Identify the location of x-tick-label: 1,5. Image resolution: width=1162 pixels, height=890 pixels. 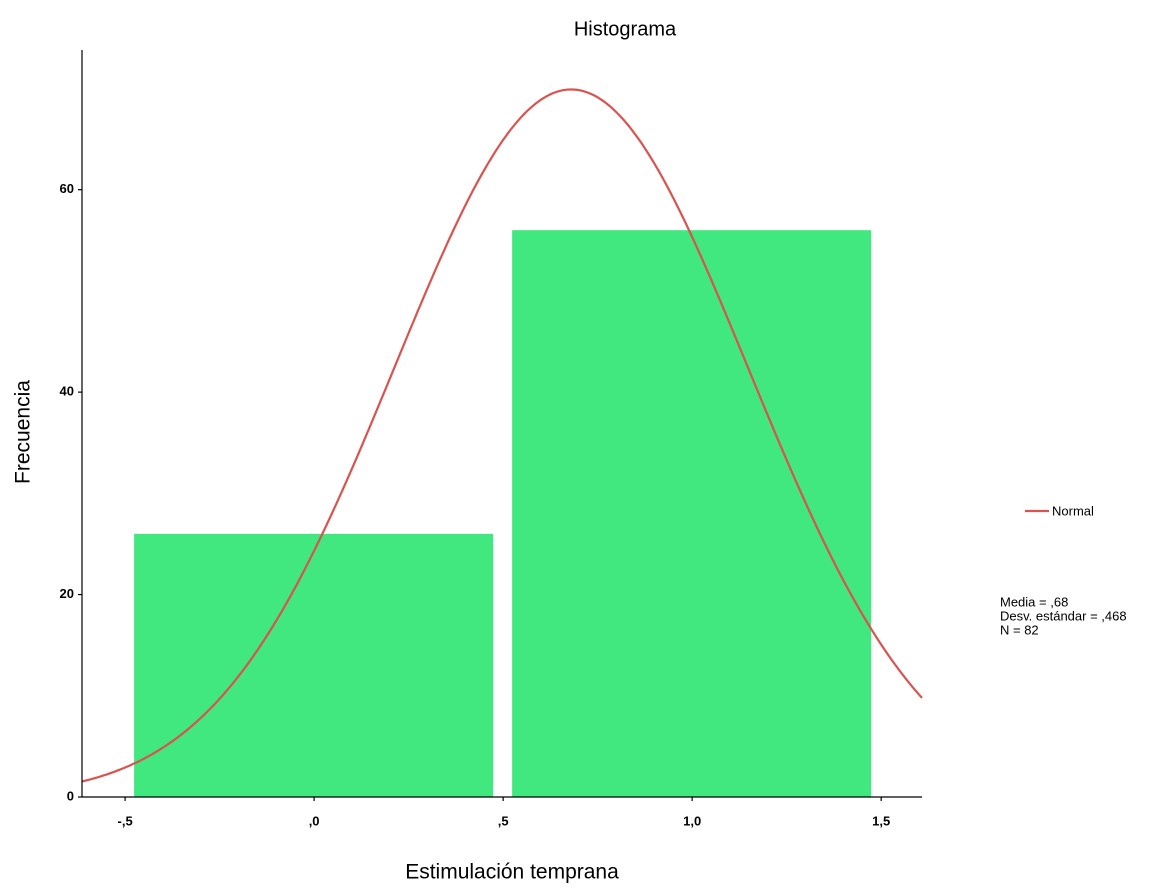
(881, 820).